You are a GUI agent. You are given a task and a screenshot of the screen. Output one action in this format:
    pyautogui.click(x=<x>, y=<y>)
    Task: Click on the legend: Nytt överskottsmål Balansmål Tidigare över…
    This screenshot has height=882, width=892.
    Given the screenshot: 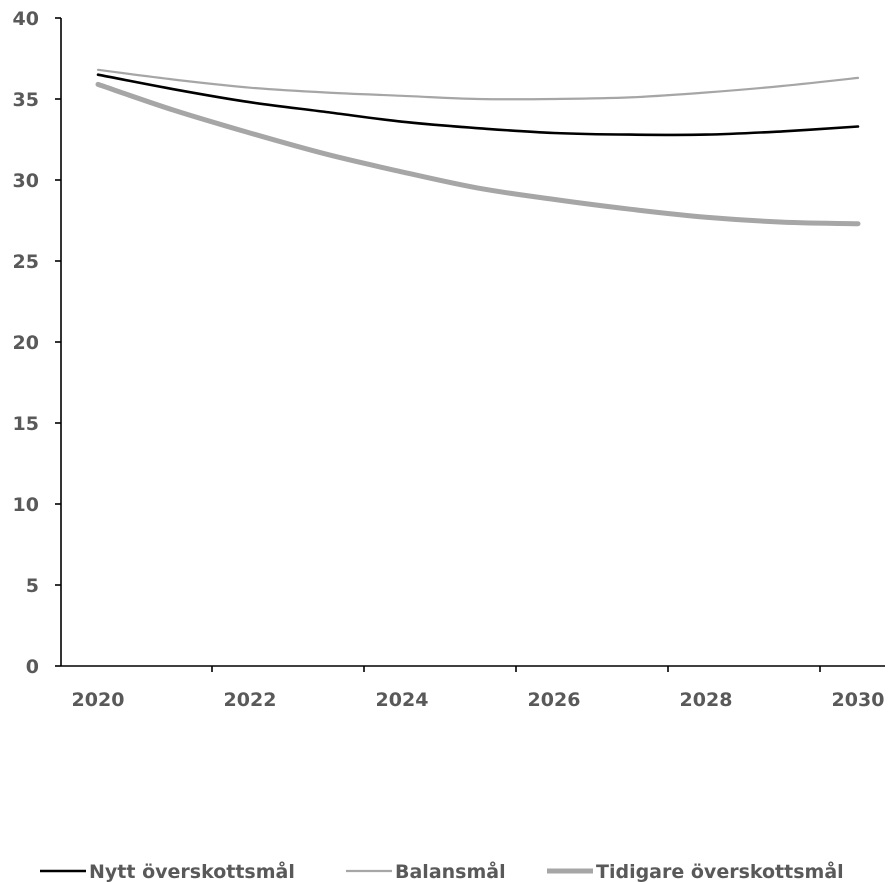 What is the action you would take?
    pyautogui.click(x=442, y=870)
    